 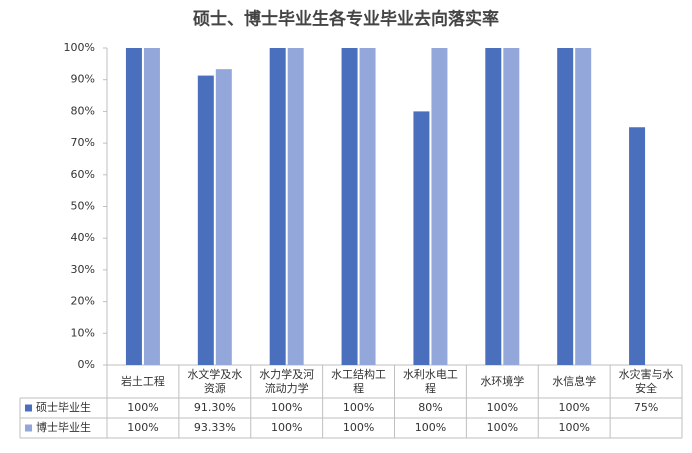 I want to click on y-tick-label: 10%, so click(x=83, y=332).